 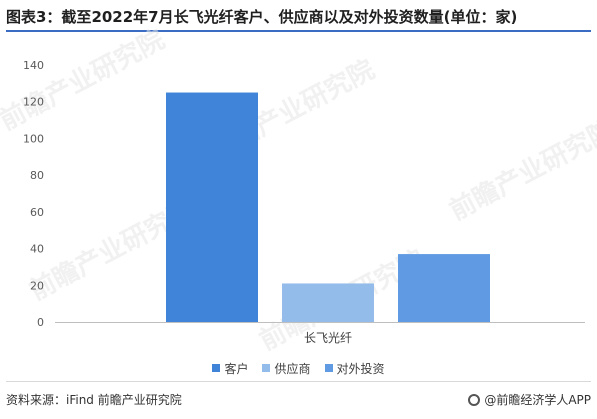 What do you see at coordinates (474, 399) in the screenshot?
I see `brand-logo-icon` at bounding box center [474, 399].